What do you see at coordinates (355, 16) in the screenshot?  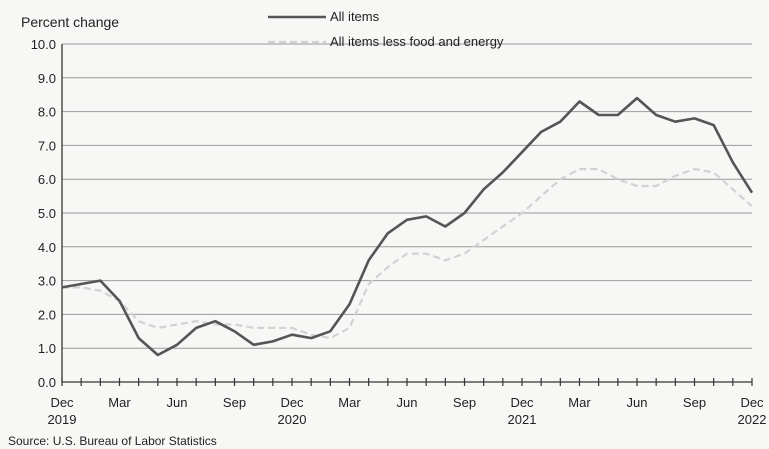 I see `legend-label-all-items: All items` at bounding box center [355, 16].